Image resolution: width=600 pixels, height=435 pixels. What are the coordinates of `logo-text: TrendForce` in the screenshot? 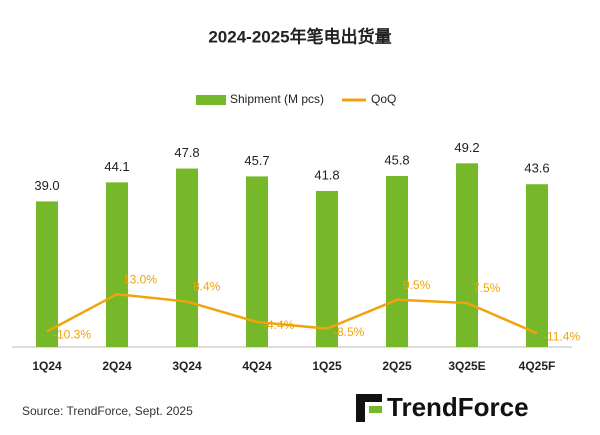 It's located at (458, 407).